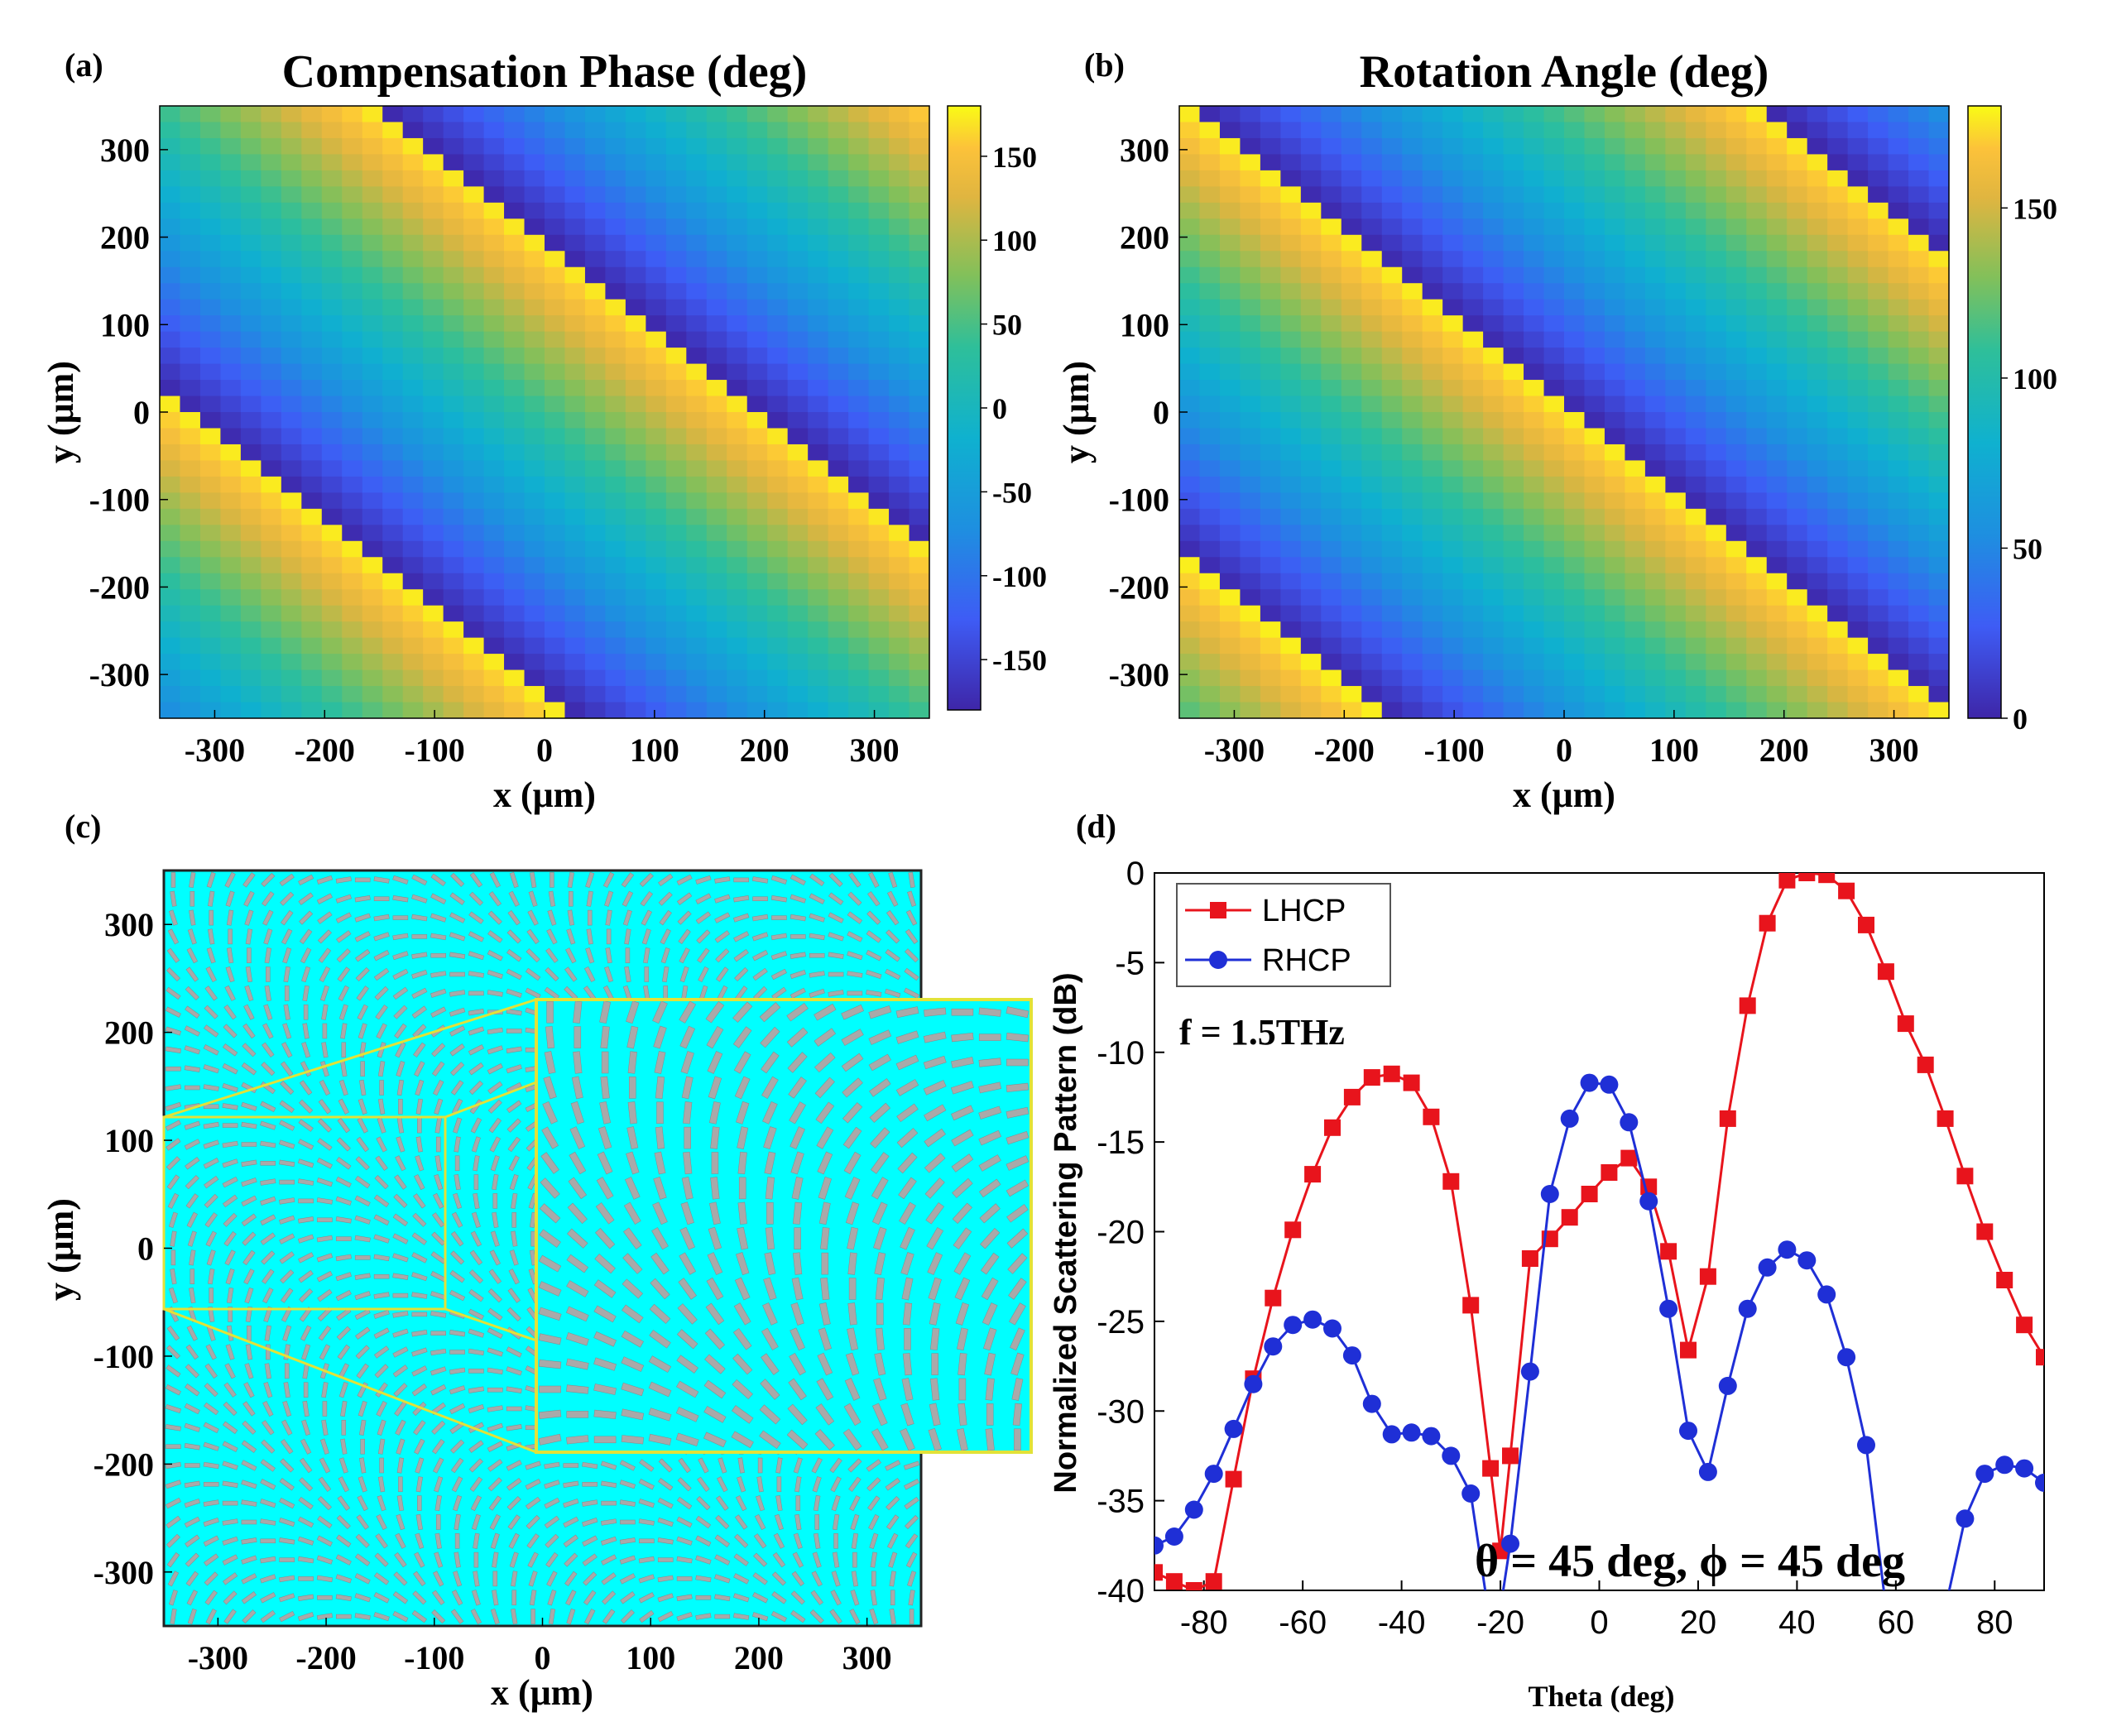 Image resolution: width=2107 pixels, height=1736 pixels. What do you see at coordinates (1698, 1622) in the screenshot?
I see `panel-d-xtick-label: 20` at bounding box center [1698, 1622].